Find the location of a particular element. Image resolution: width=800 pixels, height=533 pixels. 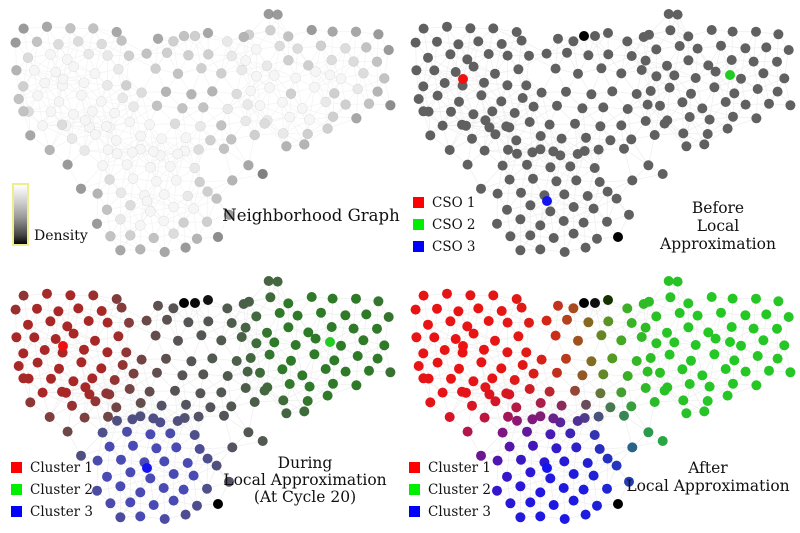

title-line: During is located at coordinates (305, 463).